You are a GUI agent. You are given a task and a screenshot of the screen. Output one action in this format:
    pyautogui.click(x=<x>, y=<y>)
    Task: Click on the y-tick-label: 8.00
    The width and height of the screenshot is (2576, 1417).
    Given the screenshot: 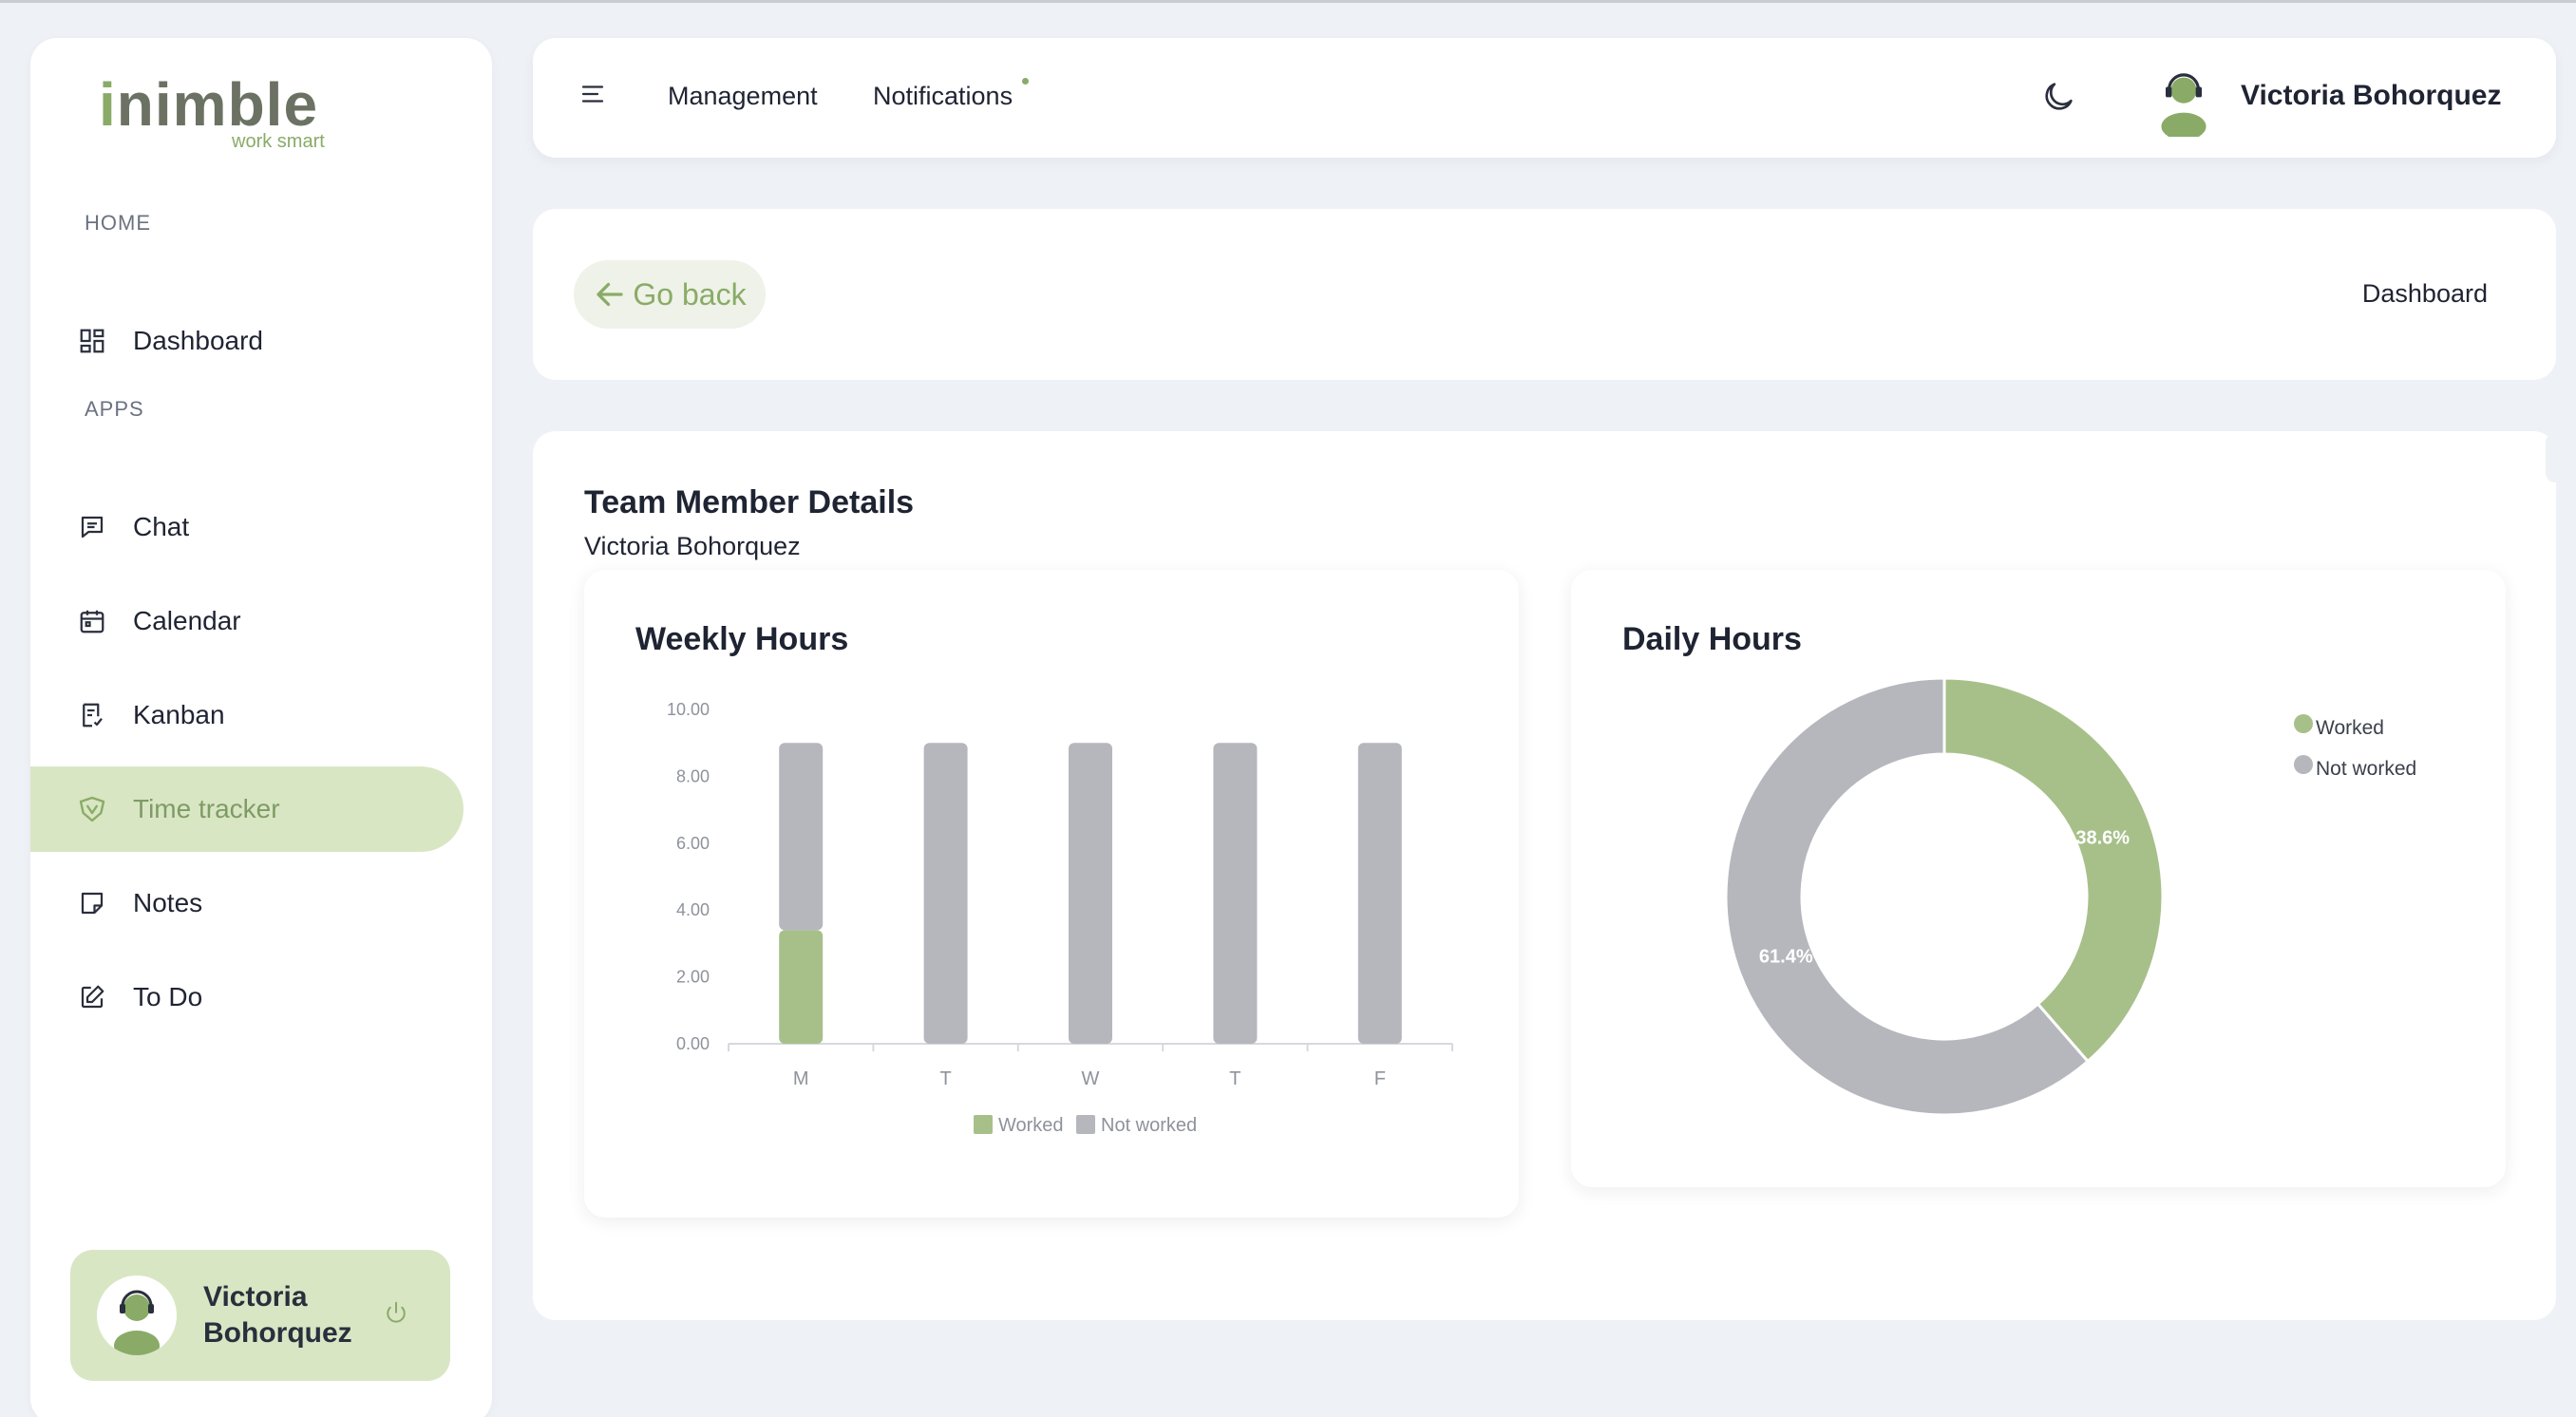 What is the action you would take?
    pyautogui.click(x=693, y=775)
    